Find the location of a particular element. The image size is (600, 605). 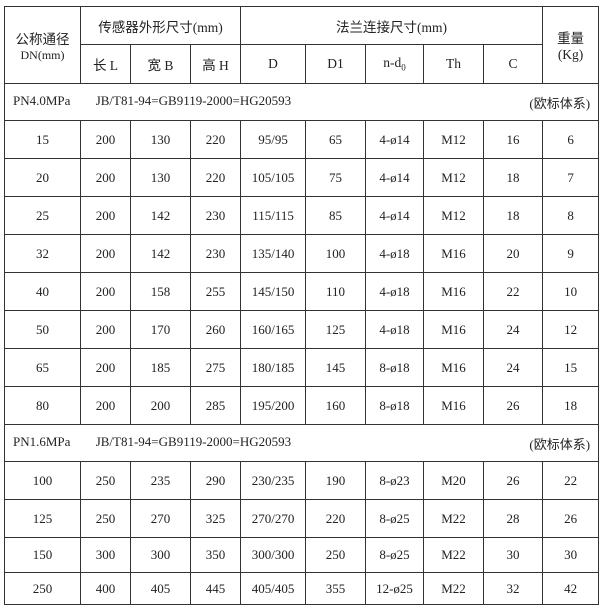

col-d1: D1 is located at coordinates (336, 64).